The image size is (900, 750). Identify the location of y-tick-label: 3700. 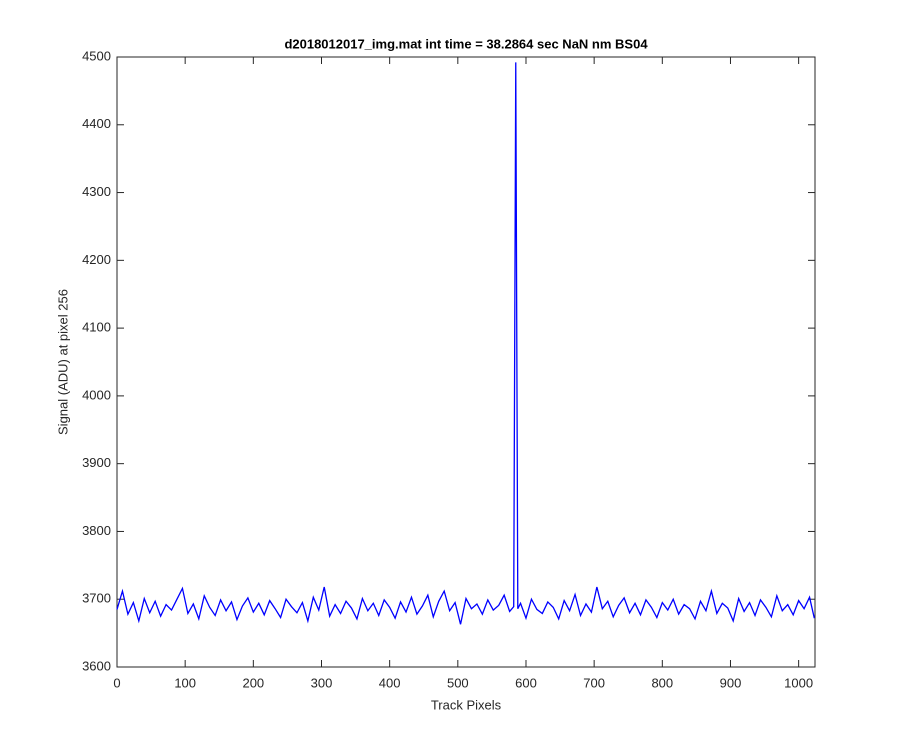
(96, 598).